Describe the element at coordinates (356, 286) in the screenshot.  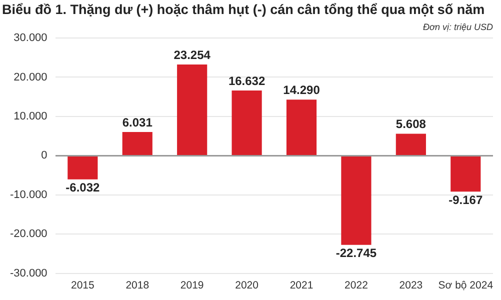
I see `x-tick-label: 2022` at that location.